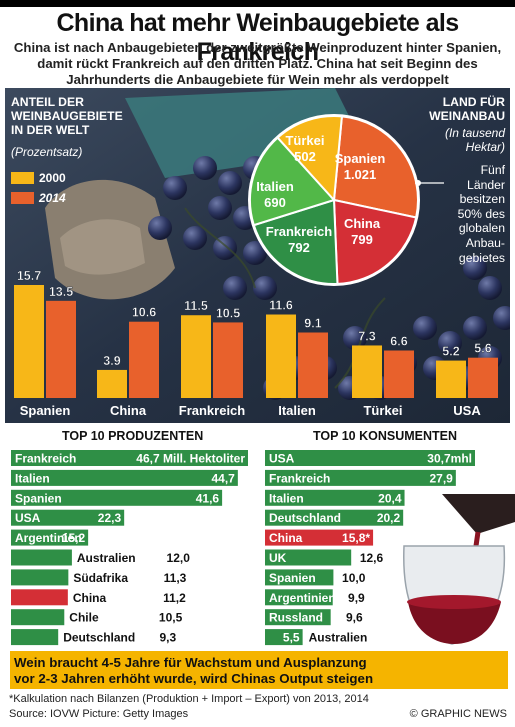 The image size is (515, 727). I want to click on bar-title-line-1: ANTEIL DER, so click(47, 102).